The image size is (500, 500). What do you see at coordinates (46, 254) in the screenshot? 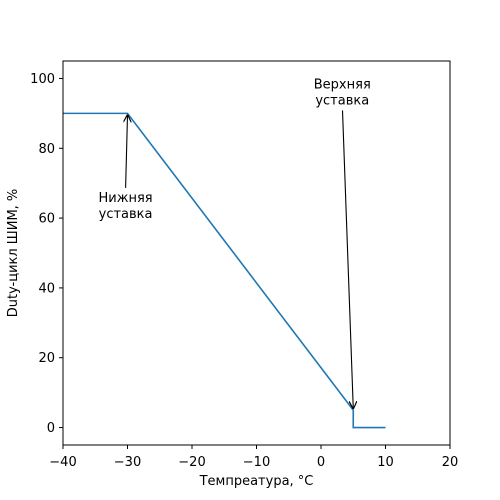
I see `y-axis-ticks: 0 20 40 60 80 100` at bounding box center [46, 254].